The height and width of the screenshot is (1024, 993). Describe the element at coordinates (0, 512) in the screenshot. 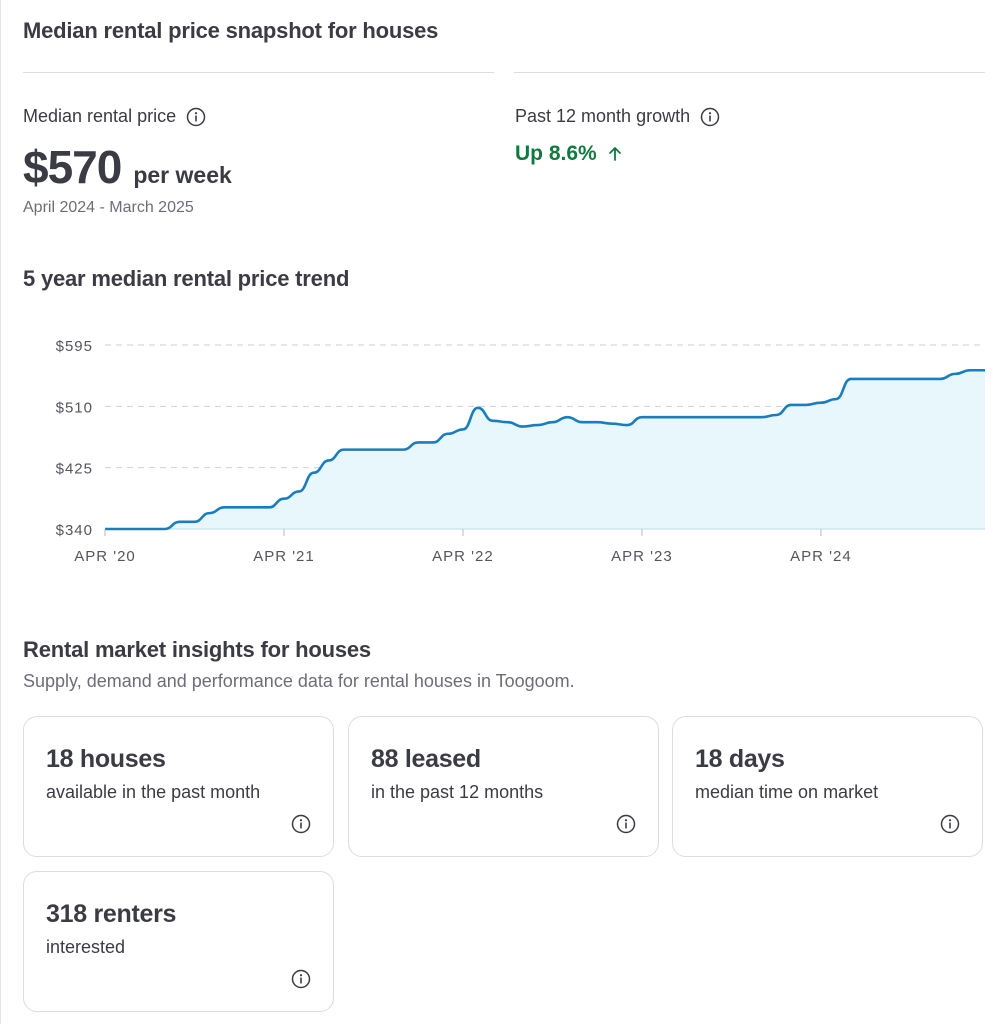

I see `page-left-border` at that location.